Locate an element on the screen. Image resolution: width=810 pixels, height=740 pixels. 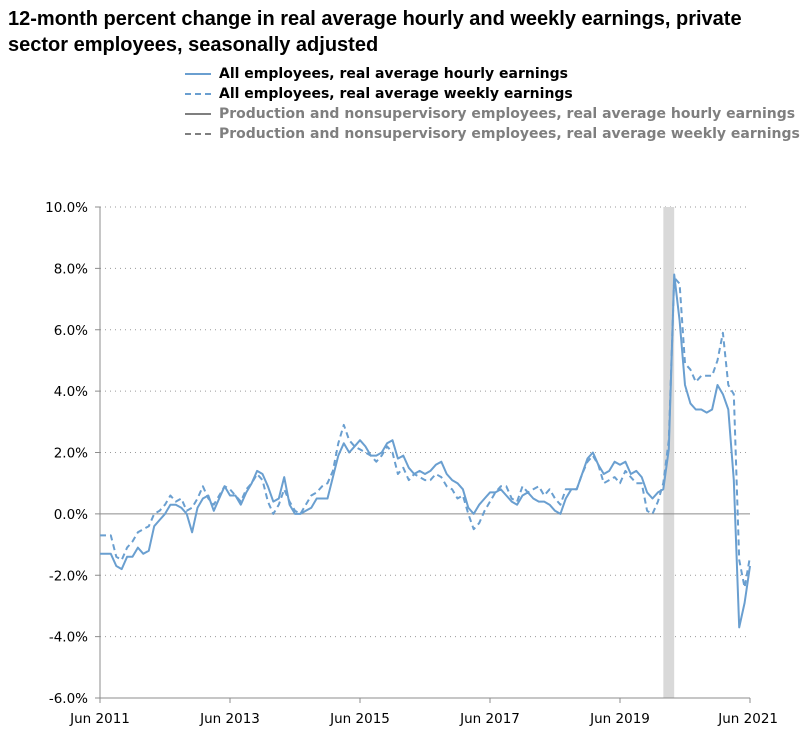
y-axis-tick-labels: 10.0% 8.0% 6.0% 4.0% 2.0% 0.0% -2.0% -4.0% -6.0% is located at coordinates (66, 453).